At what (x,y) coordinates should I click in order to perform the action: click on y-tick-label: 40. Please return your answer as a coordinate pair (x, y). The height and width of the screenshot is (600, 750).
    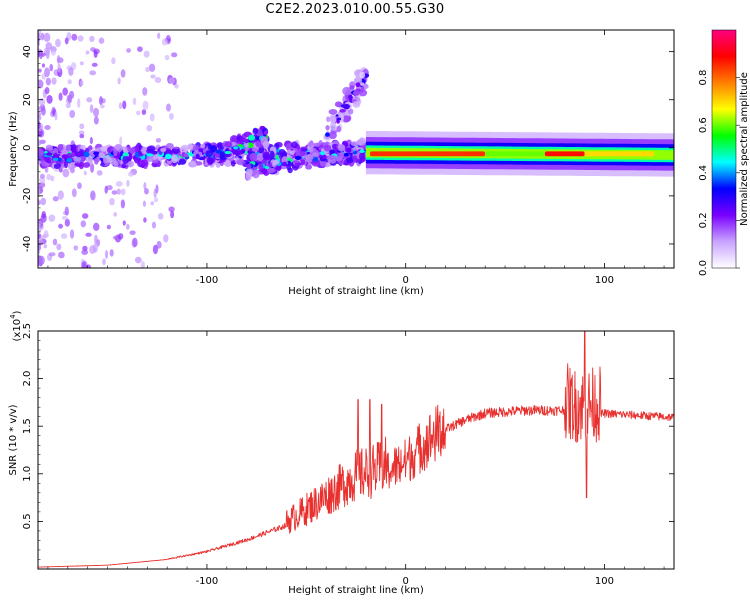
    Looking at the image, I should click on (27, 51).